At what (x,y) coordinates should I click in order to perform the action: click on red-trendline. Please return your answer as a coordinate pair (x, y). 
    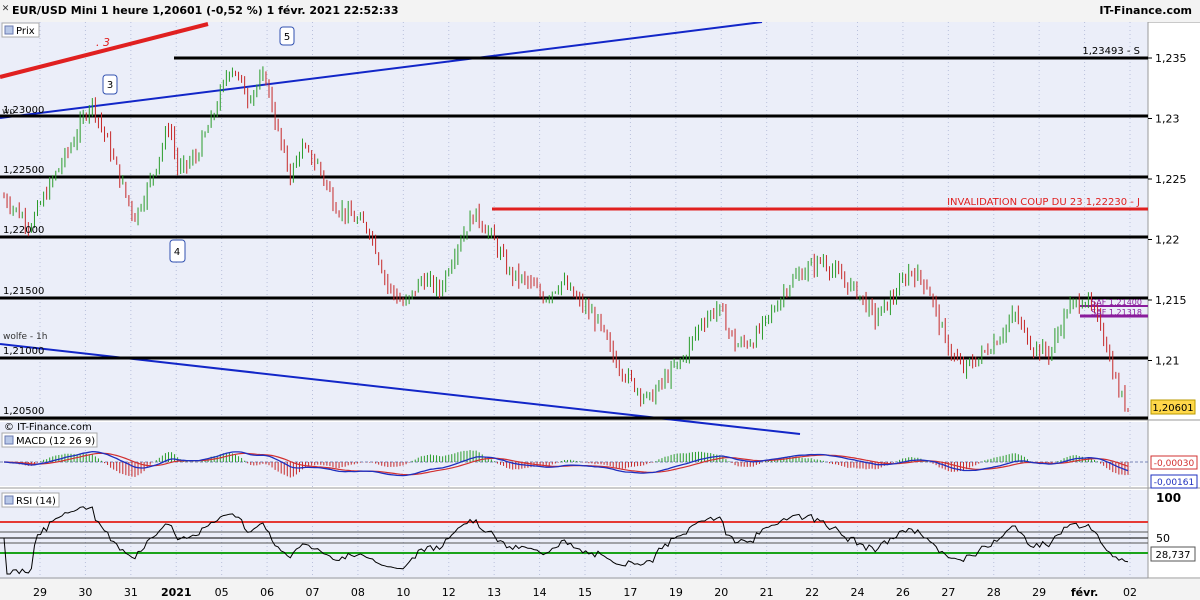
    Looking at the image, I should click on (104, 50).